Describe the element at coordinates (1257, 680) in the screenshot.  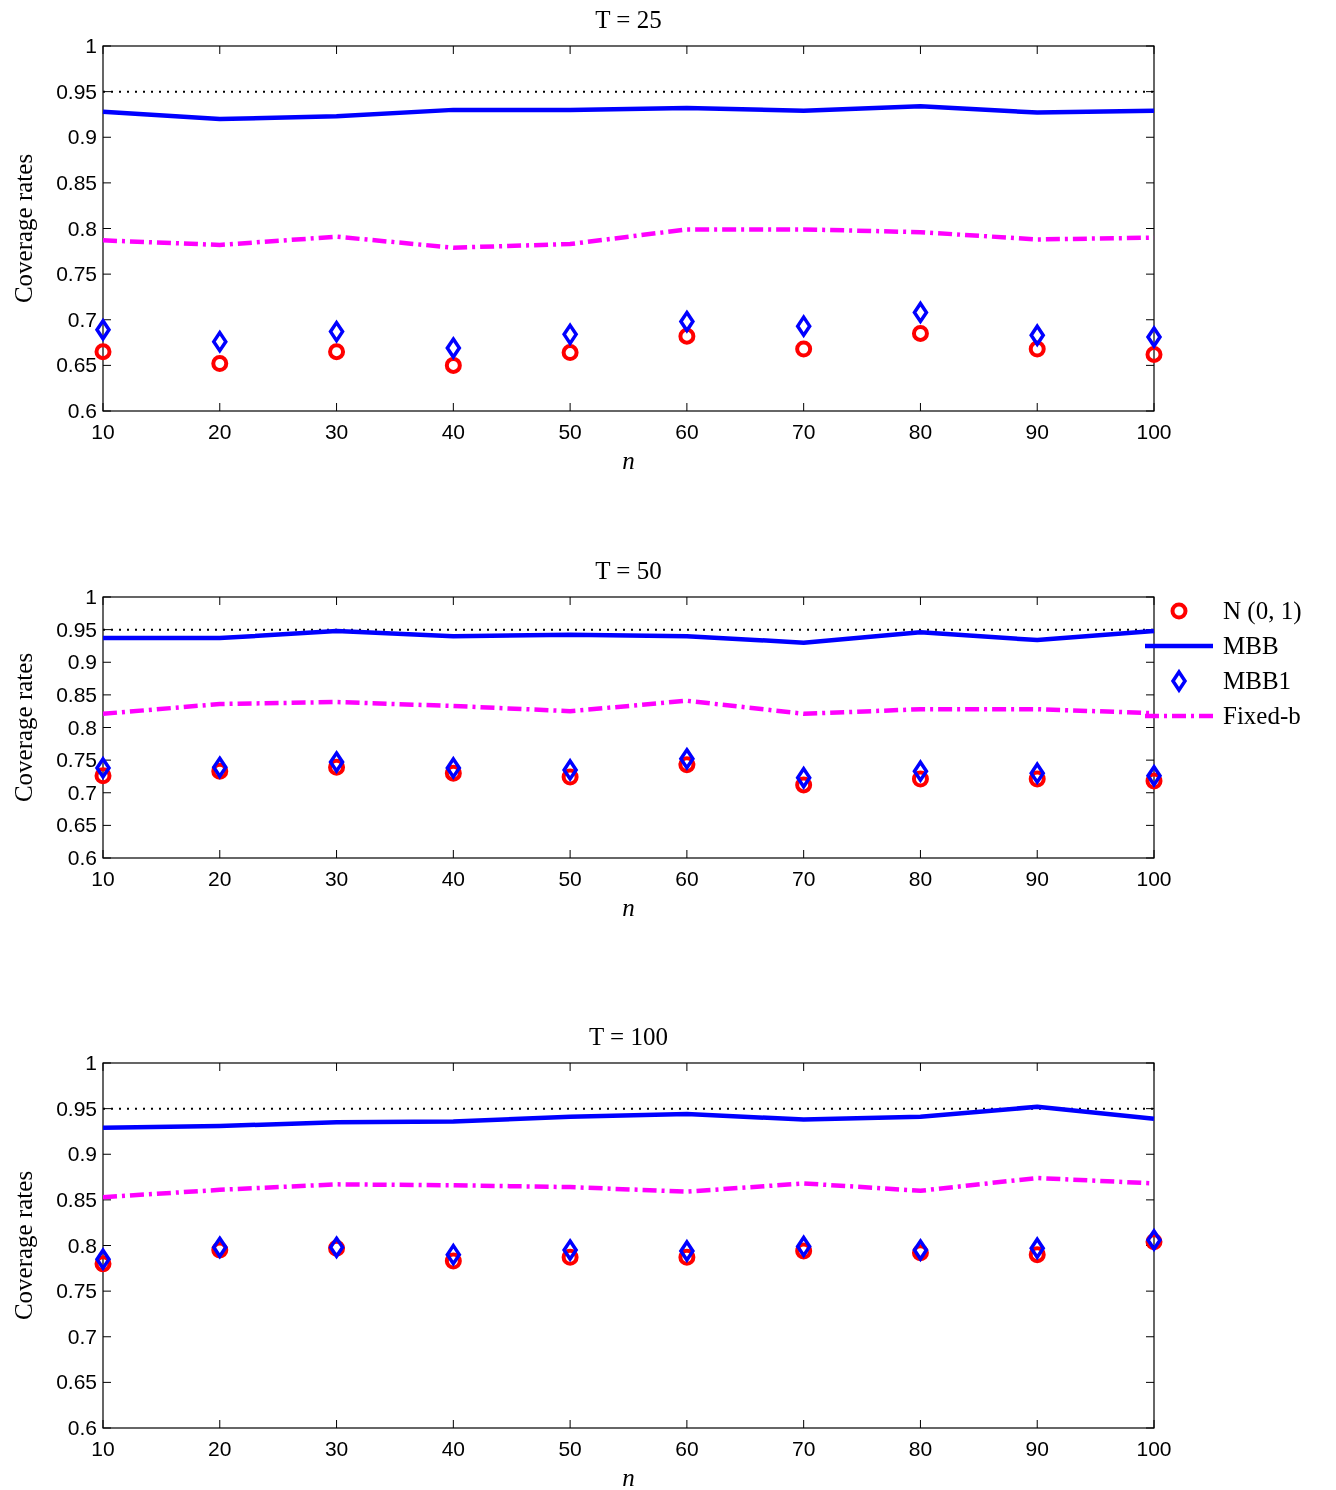
I see `legend-label: MBB1` at that location.